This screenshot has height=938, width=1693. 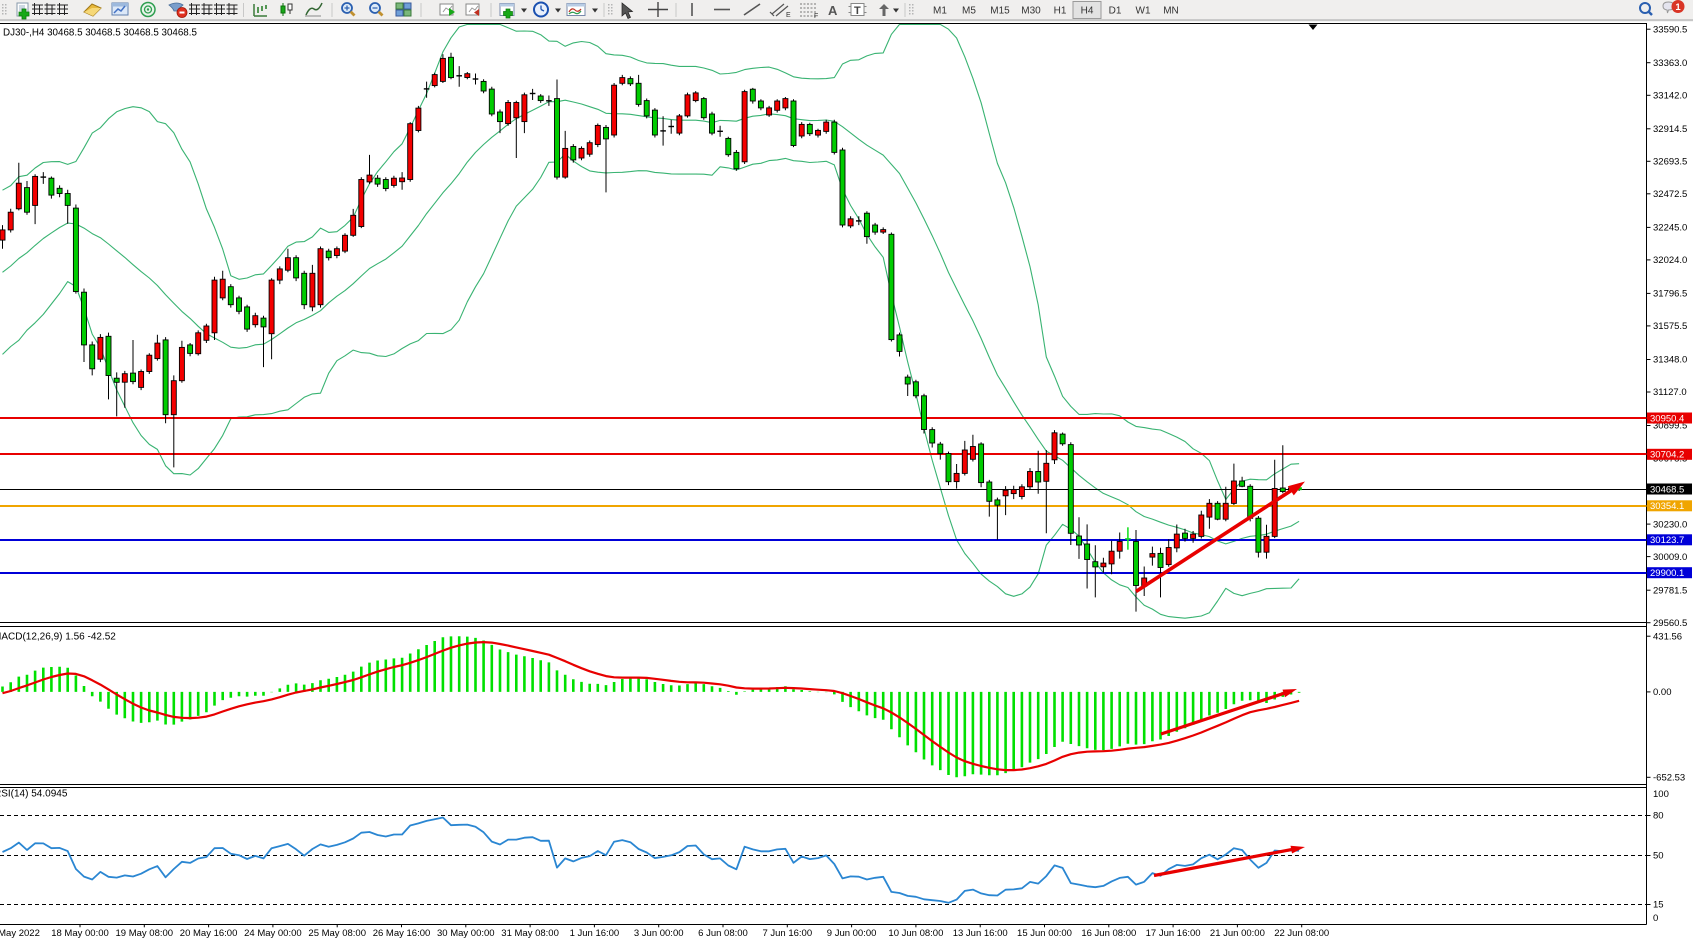 What do you see at coordinates (1658, 816) in the screenshot?
I see `svg-text: 80` at bounding box center [1658, 816].